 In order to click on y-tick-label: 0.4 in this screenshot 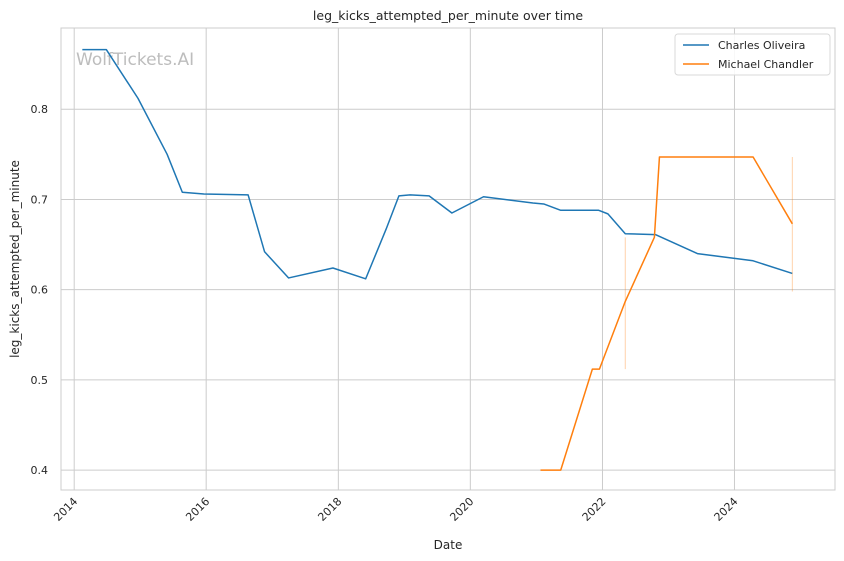, I will do `click(40, 470)`.